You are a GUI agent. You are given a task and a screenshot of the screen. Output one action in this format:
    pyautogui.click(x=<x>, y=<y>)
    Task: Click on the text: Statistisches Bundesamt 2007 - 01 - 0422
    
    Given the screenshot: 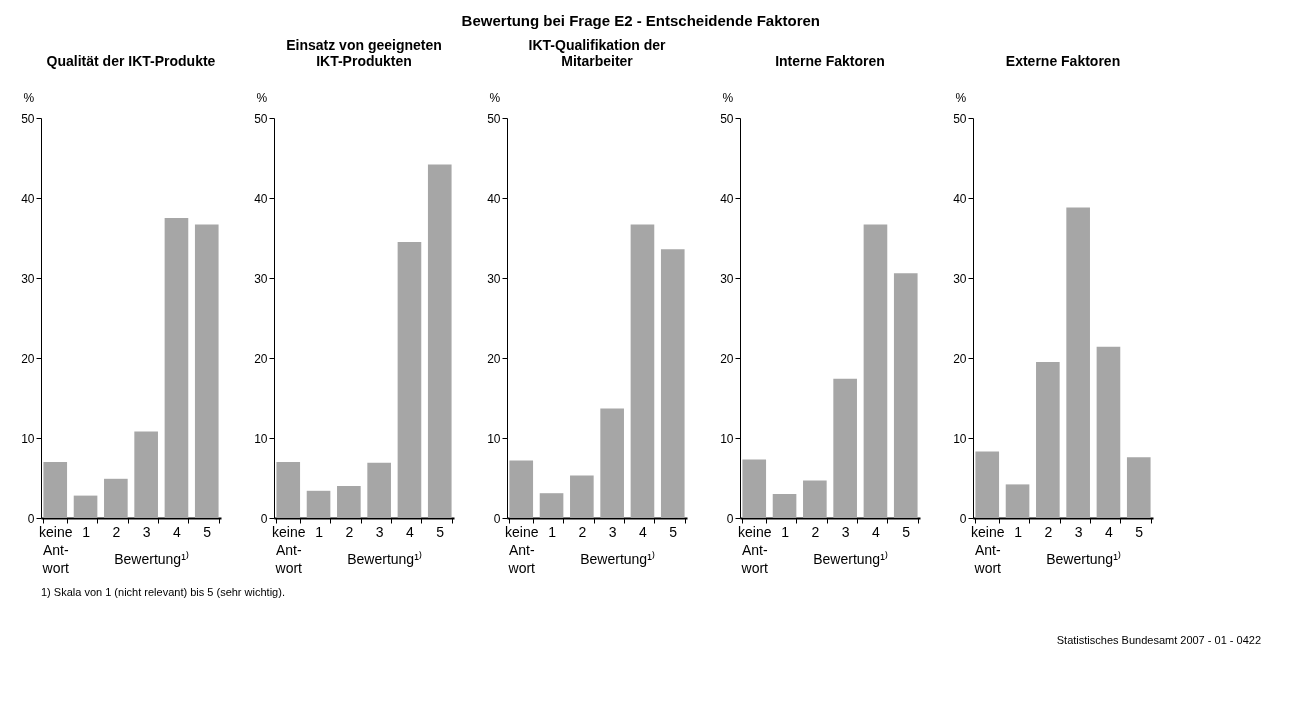 What is the action you would take?
    pyautogui.click(x=1158, y=640)
    